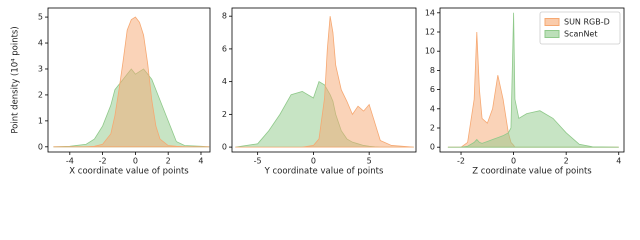 This screenshot has width=640, height=240. What do you see at coordinates (70, 161) in the screenshot?
I see `x-tick-label: -4` at bounding box center [70, 161].